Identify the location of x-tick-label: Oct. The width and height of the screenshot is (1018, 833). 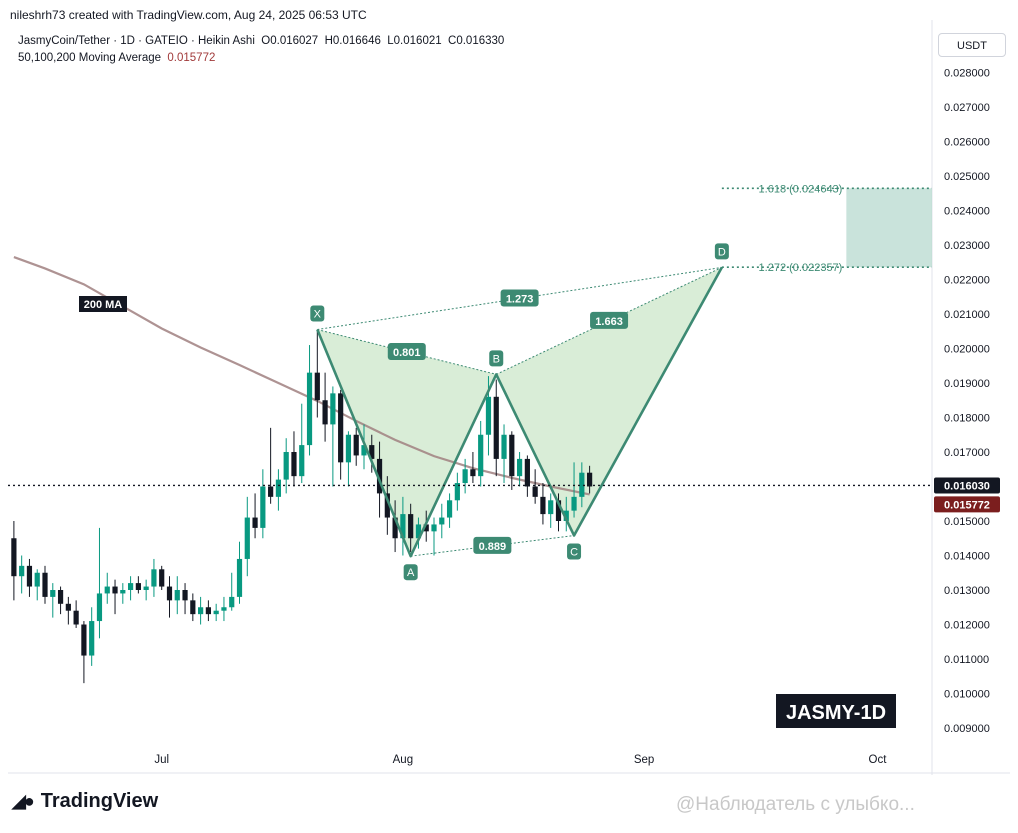
(878, 760).